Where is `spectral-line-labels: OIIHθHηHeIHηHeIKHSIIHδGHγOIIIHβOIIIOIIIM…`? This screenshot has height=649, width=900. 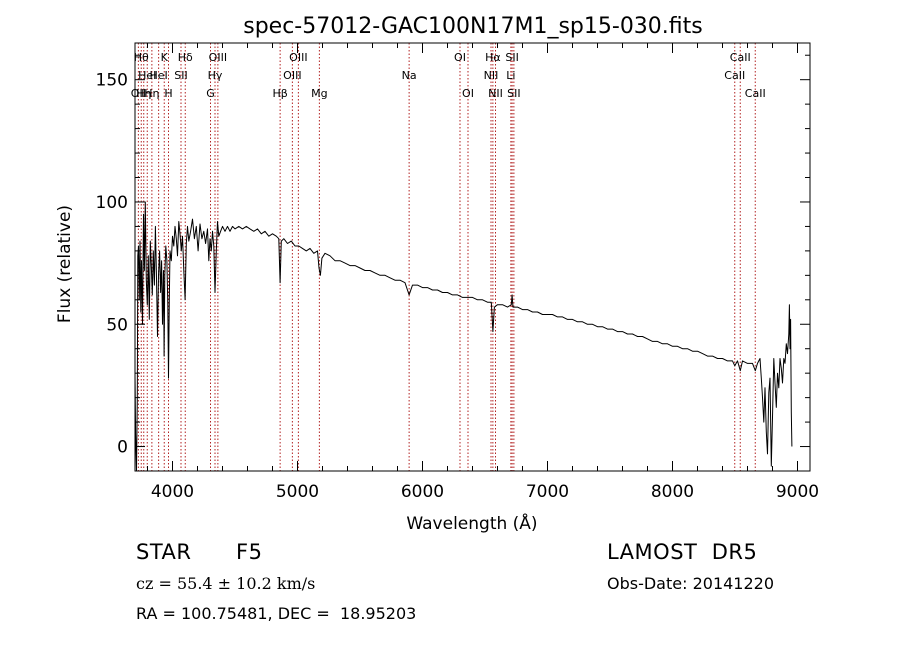
spectral-line-labels: OIIHθHηHeIHηHeIKHSIIHδGHγOIIIHβOIIIOIIIM… is located at coordinates (448, 75).